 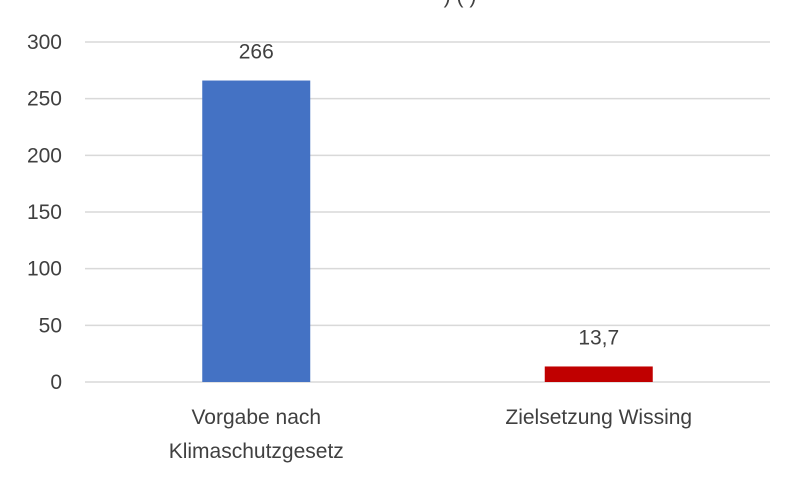 What do you see at coordinates (50, 325) in the screenshot?
I see `y-tick-label: 50` at bounding box center [50, 325].